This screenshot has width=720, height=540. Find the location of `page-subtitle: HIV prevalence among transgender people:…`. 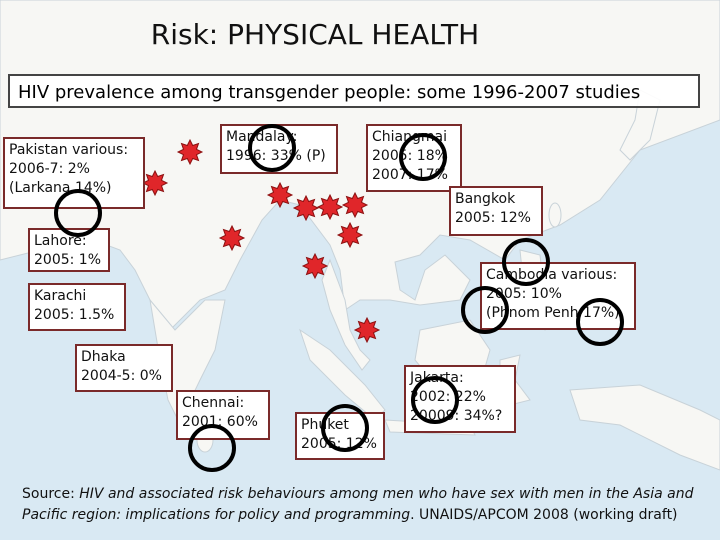

page-subtitle: HIV prevalence among transgender people:… is located at coordinates (354, 91).